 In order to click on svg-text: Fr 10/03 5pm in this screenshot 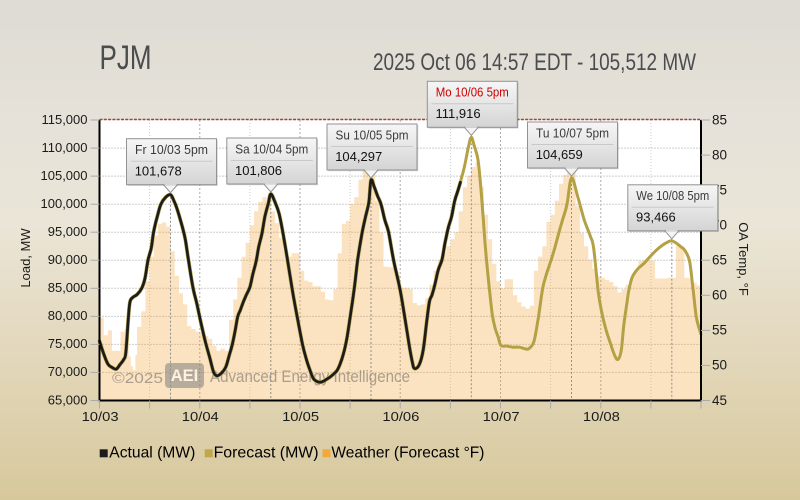, I will do `click(171, 150)`.